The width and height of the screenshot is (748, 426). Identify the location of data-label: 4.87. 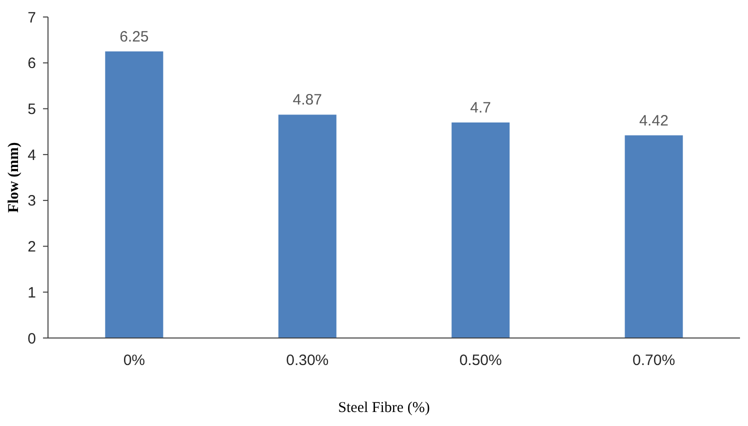
(307, 100).